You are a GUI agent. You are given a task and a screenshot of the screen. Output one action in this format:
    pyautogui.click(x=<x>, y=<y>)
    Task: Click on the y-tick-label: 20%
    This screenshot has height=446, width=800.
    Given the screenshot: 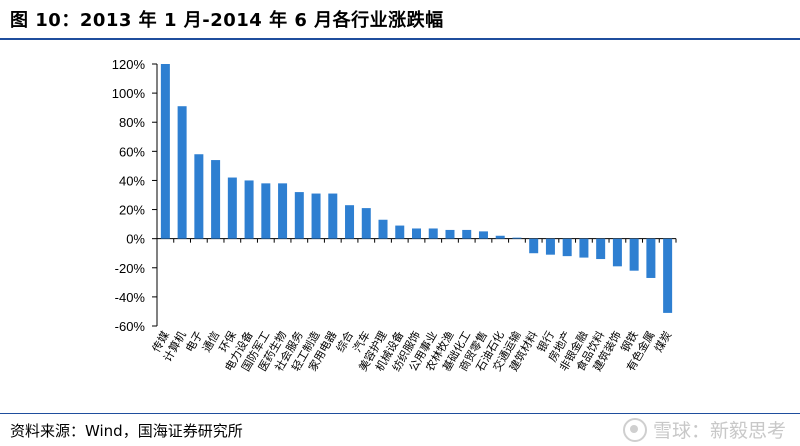 What is the action you would take?
    pyautogui.click(x=132, y=210)
    